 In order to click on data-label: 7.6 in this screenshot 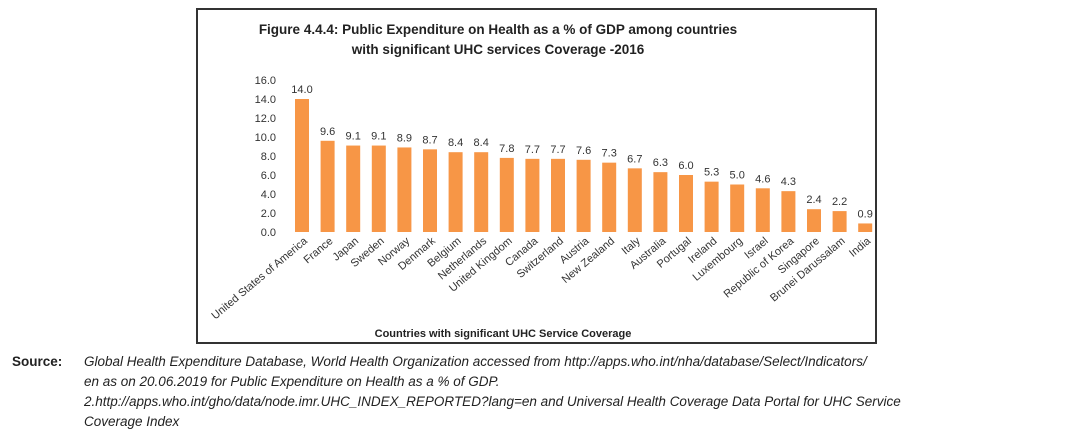, I will do `click(583, 151)`.